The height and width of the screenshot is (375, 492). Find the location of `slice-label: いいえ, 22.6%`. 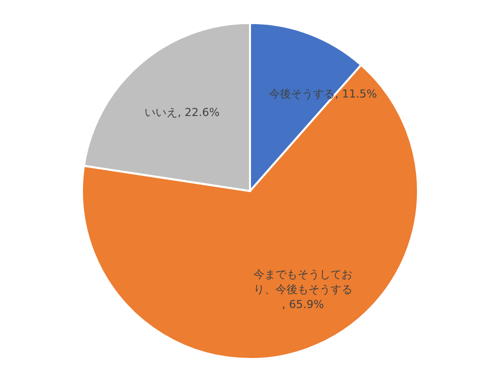

slice-label: いいえ, 22.6% is located at coordinates (182, 112).